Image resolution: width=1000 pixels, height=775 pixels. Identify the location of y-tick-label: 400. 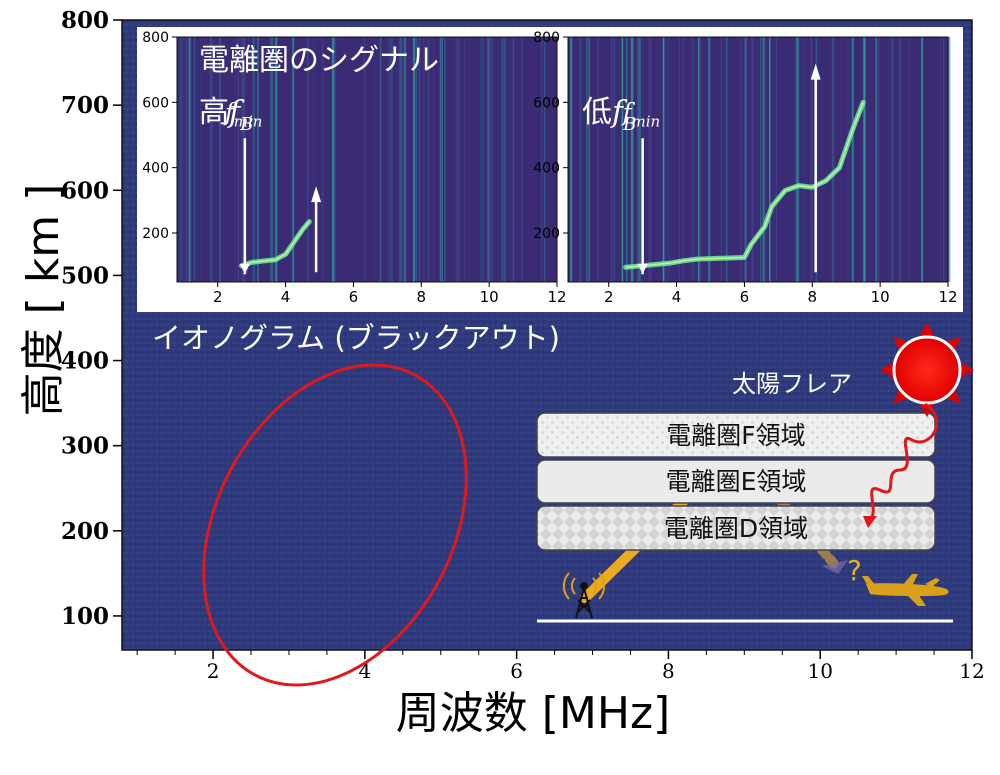
(85, 361).